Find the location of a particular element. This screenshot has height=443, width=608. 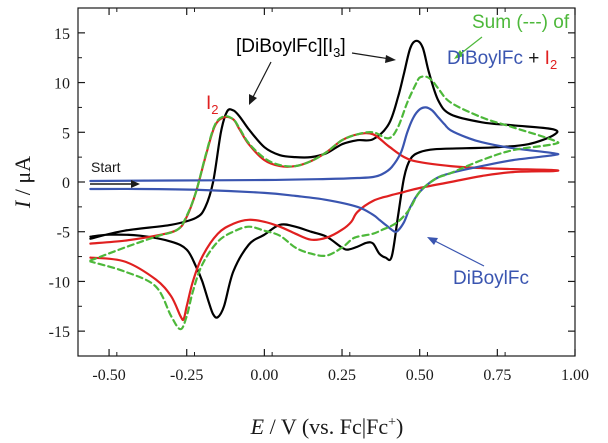

iodine-label: I2 is located at coordinates (212, 105).